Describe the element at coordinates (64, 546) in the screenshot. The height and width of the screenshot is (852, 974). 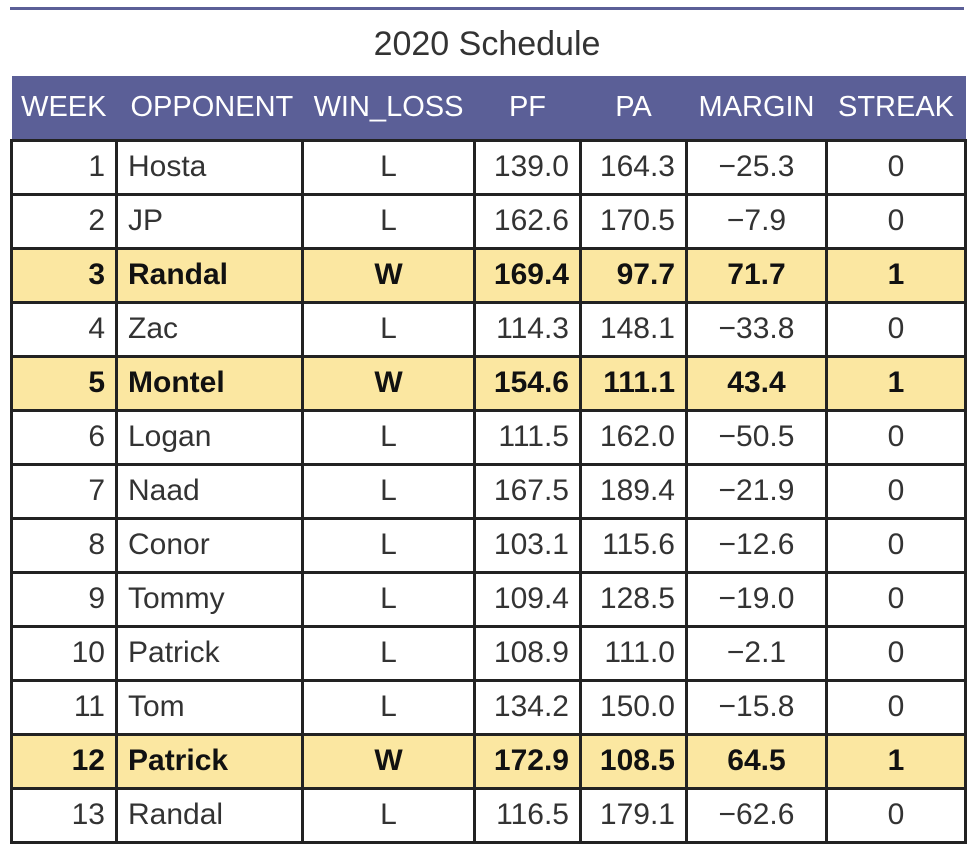
I see `week-cell: 8` at that location.